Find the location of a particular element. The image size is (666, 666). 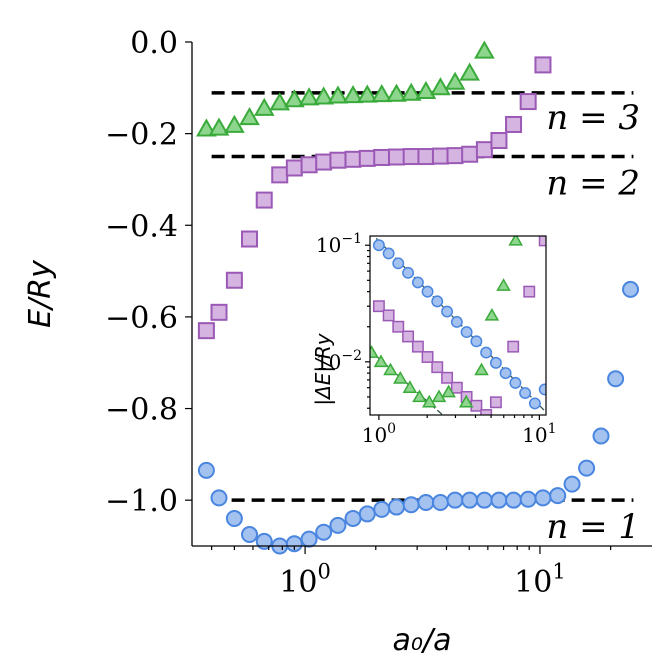

x-tick-label: 10⁰ is located at coordinates (305, 580).